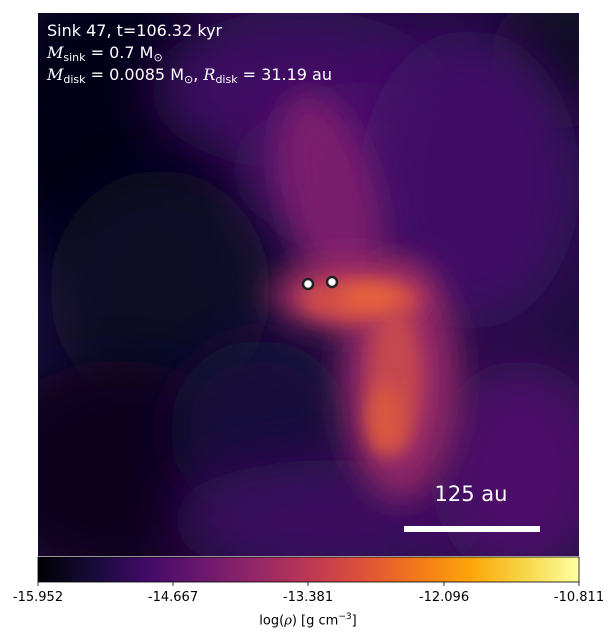 The width and height of the screenshot is (616, 644). What do you see at coordinates (135, 30) in the screenshot?
I see `sink-info-line: Sink 47, t=106.32 kyr` at bounding box center [135, 30].